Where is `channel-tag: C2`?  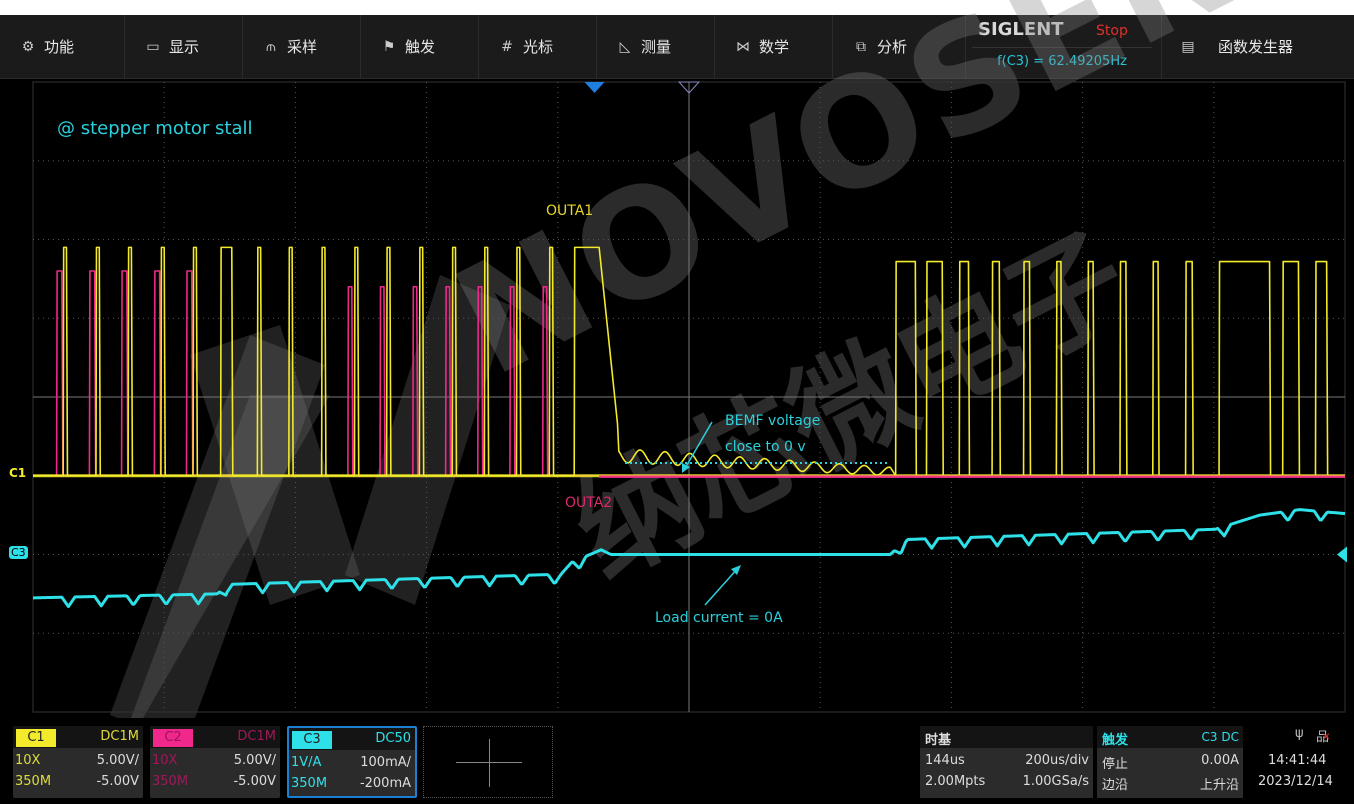
channel-tag: C2 is located at coordinates (173, 738).